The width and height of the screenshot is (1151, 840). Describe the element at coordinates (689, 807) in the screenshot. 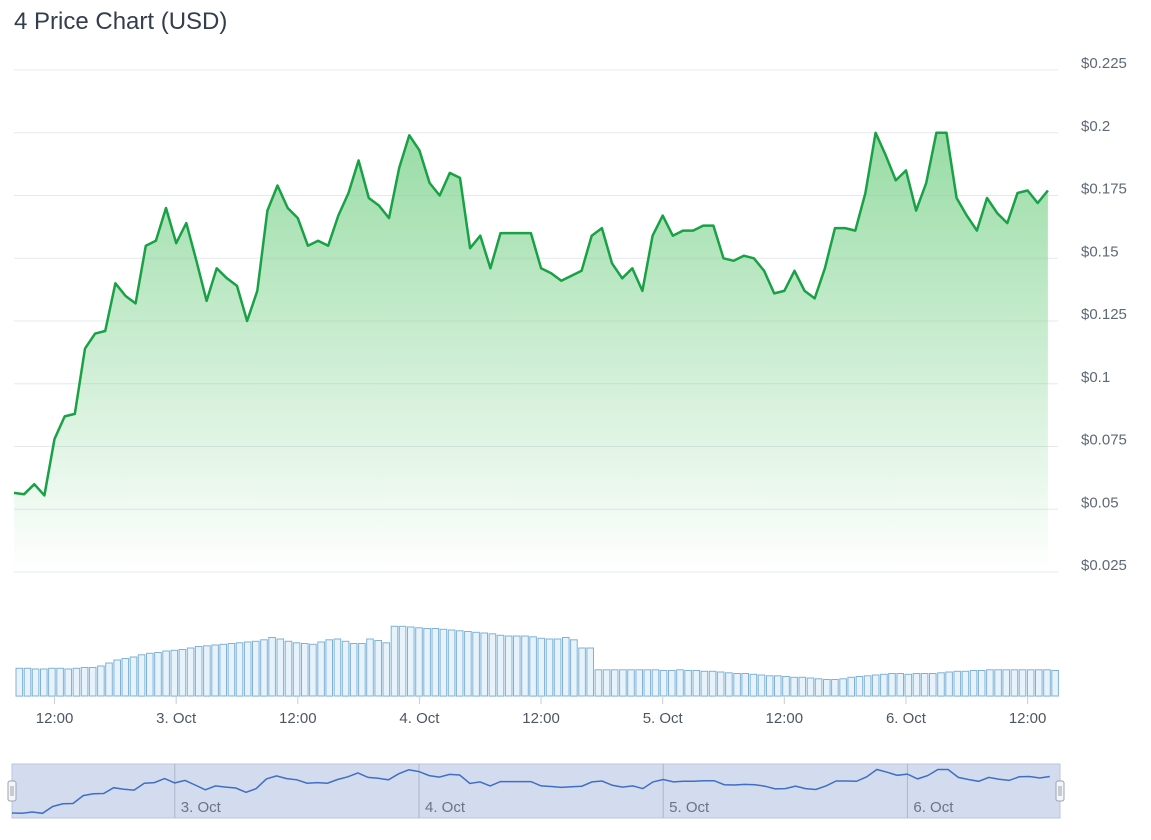

I see `navigator-tick-label: 5. Oct` at that location.